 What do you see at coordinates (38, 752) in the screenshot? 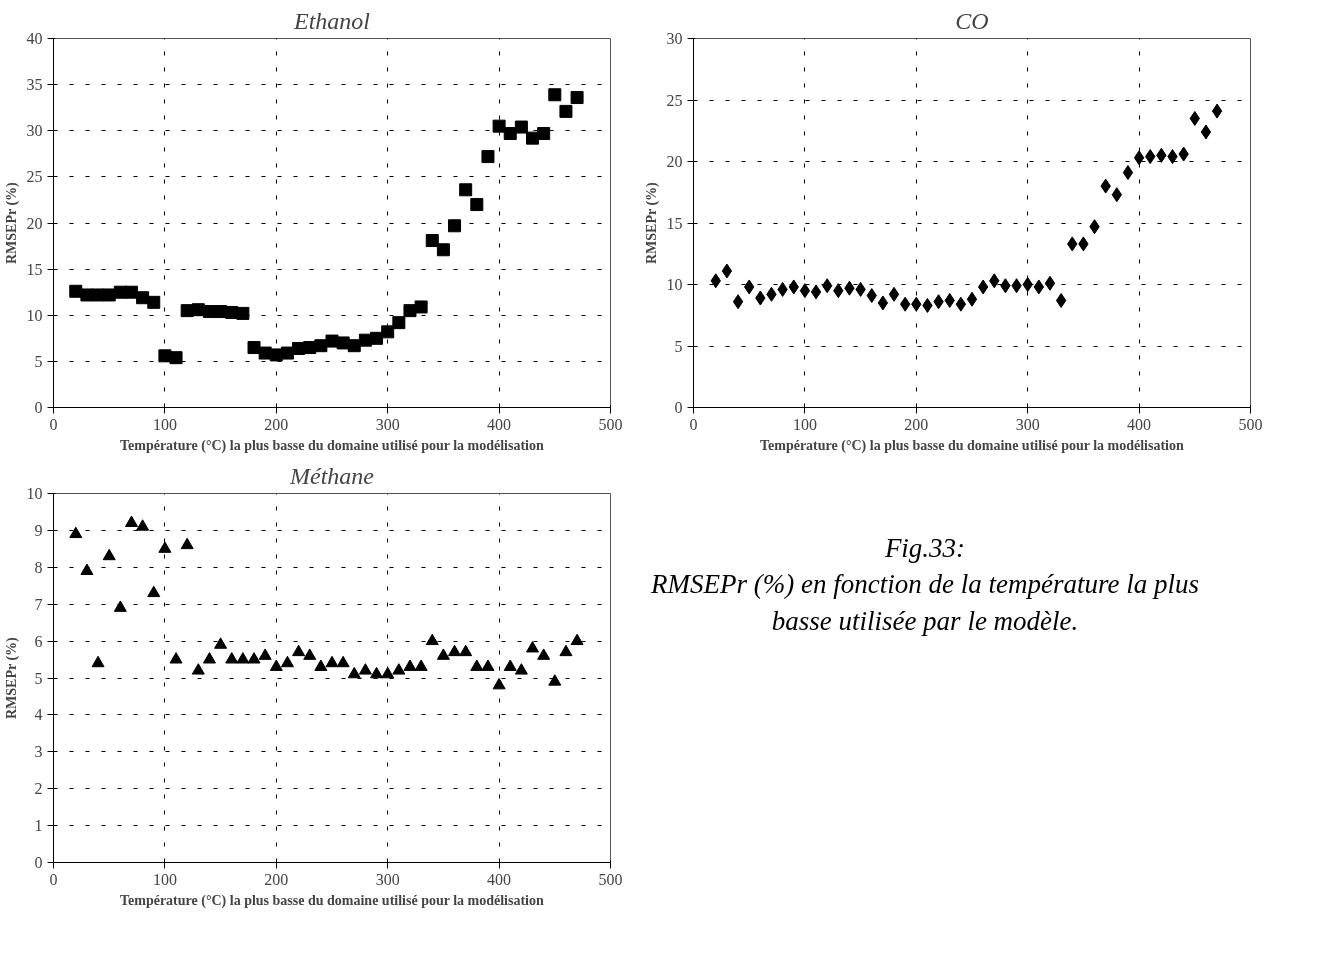
I see `y-tick-label: 3` at bounding box center [38, 752].